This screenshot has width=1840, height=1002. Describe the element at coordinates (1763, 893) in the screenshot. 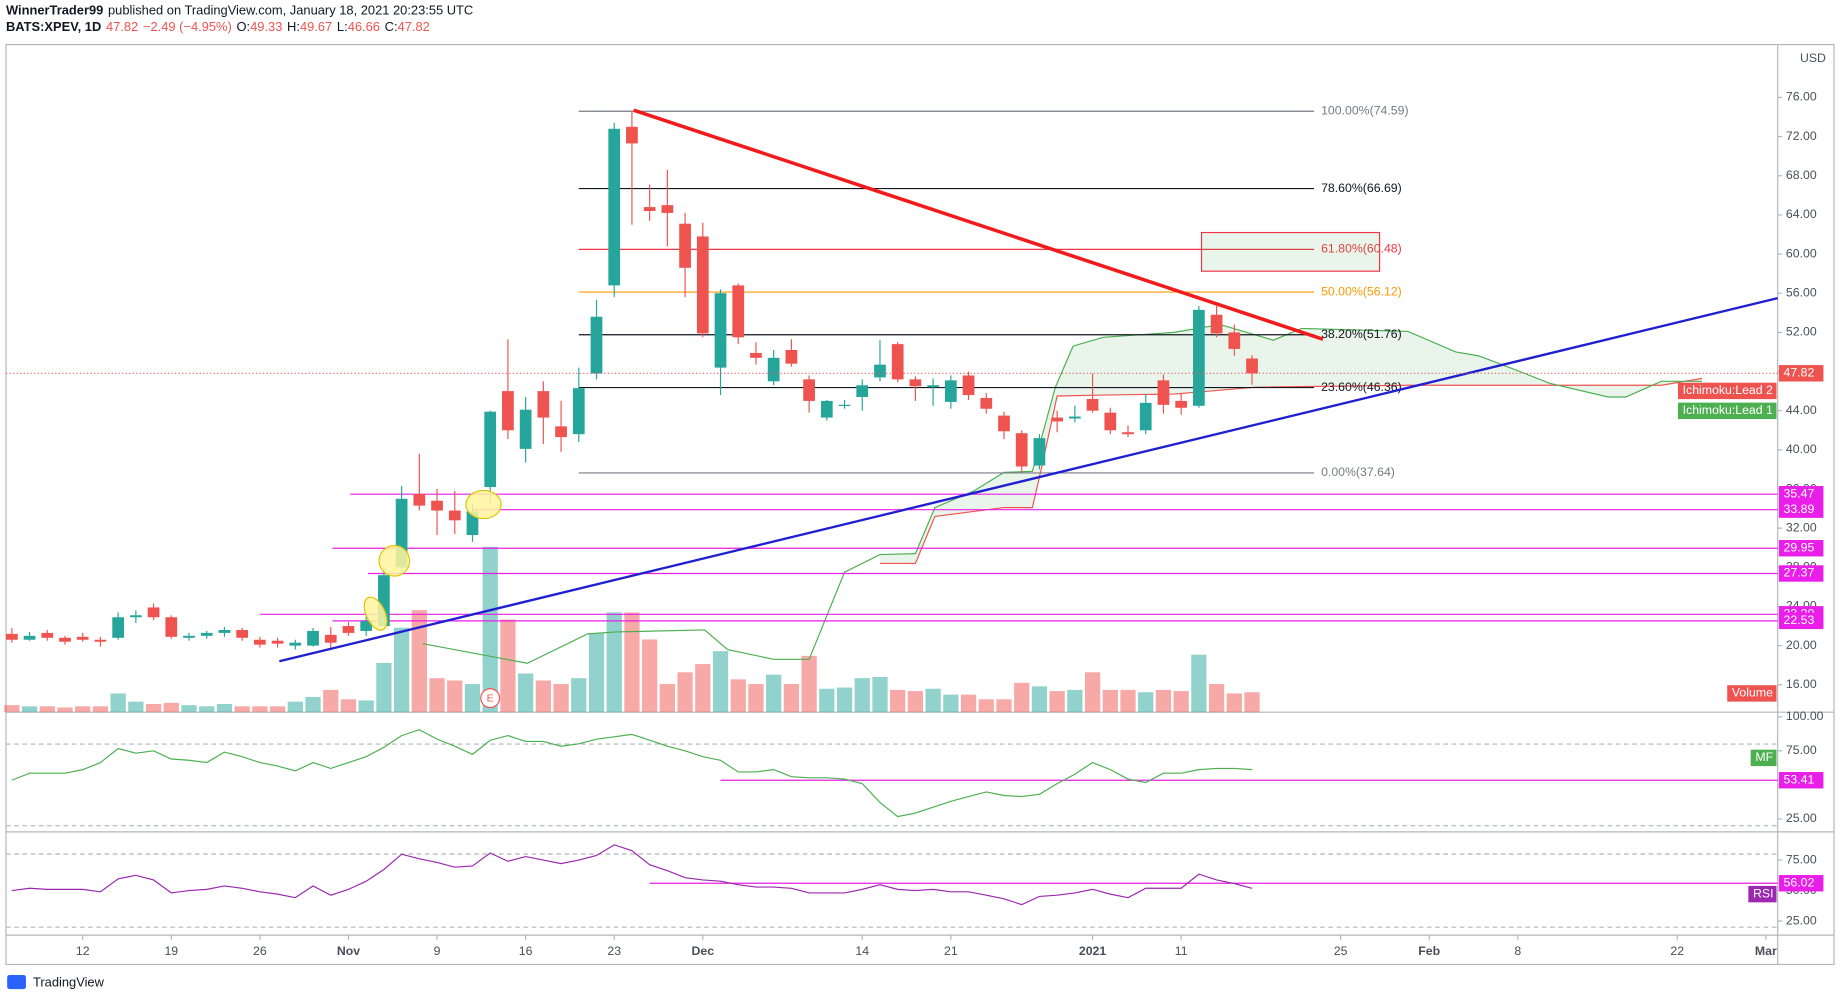

I see `rsi-label: RSI` at that location.